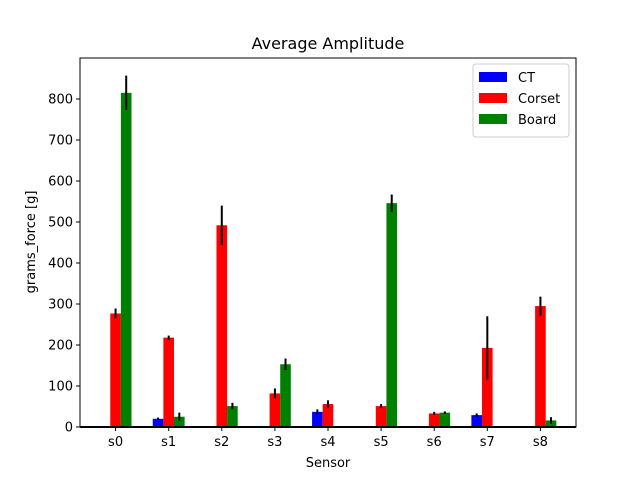 Image resolution: width=640 pixels, height=480 pixels. Describe the element at coordinates (60, 100) in the screenshot. I see `y-tick-label: 800` at that location.